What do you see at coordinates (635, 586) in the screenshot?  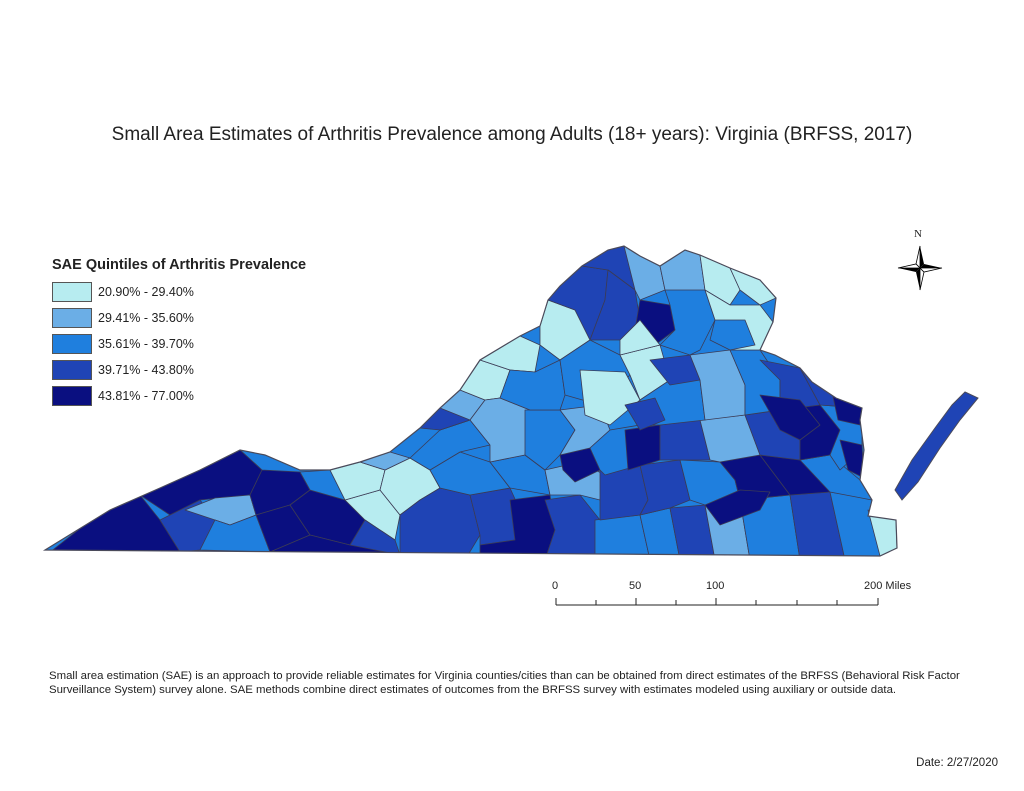 I see `scale-label: 50` at bounding box center [635, 586].